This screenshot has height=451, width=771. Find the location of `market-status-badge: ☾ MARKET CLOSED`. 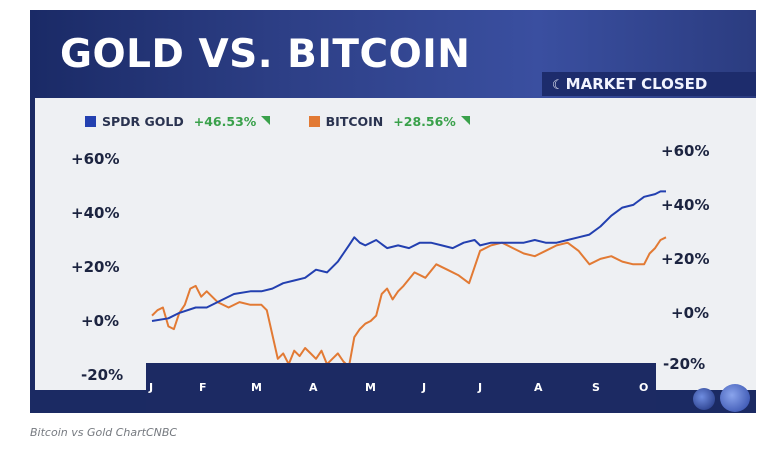

market-status-badge: ☾ MARKET CLOSED is located at coordinates (649, 84).